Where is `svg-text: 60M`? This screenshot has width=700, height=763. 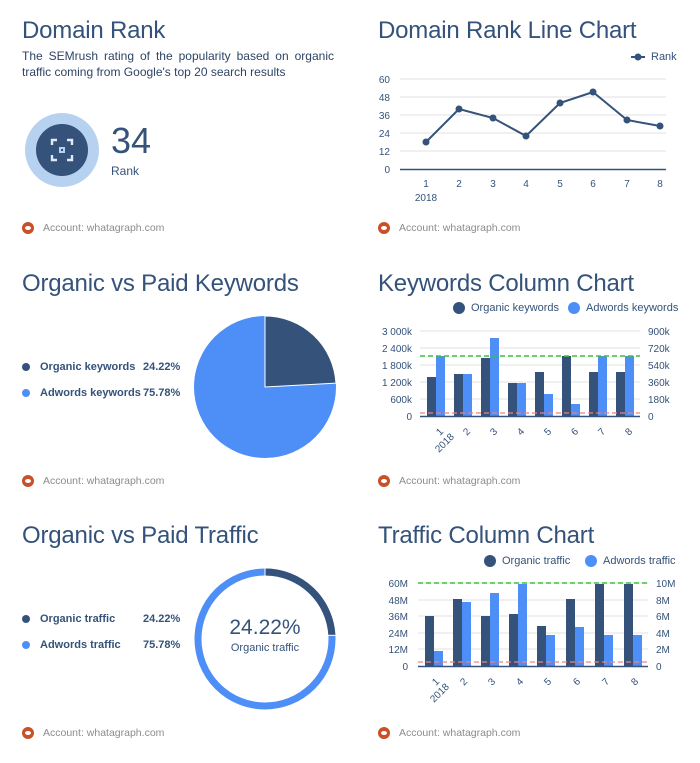 svg-text: 60M is located at coordinates (398, 584).